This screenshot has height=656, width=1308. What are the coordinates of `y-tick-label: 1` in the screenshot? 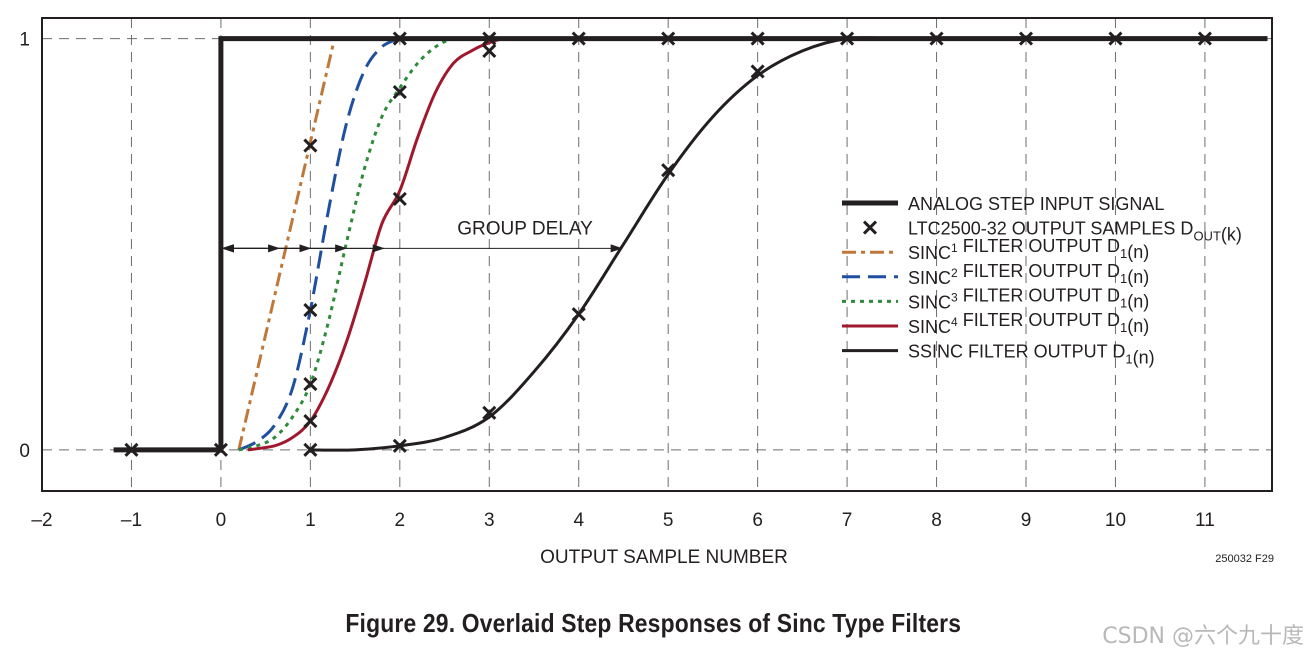 It's located at (24, 40).